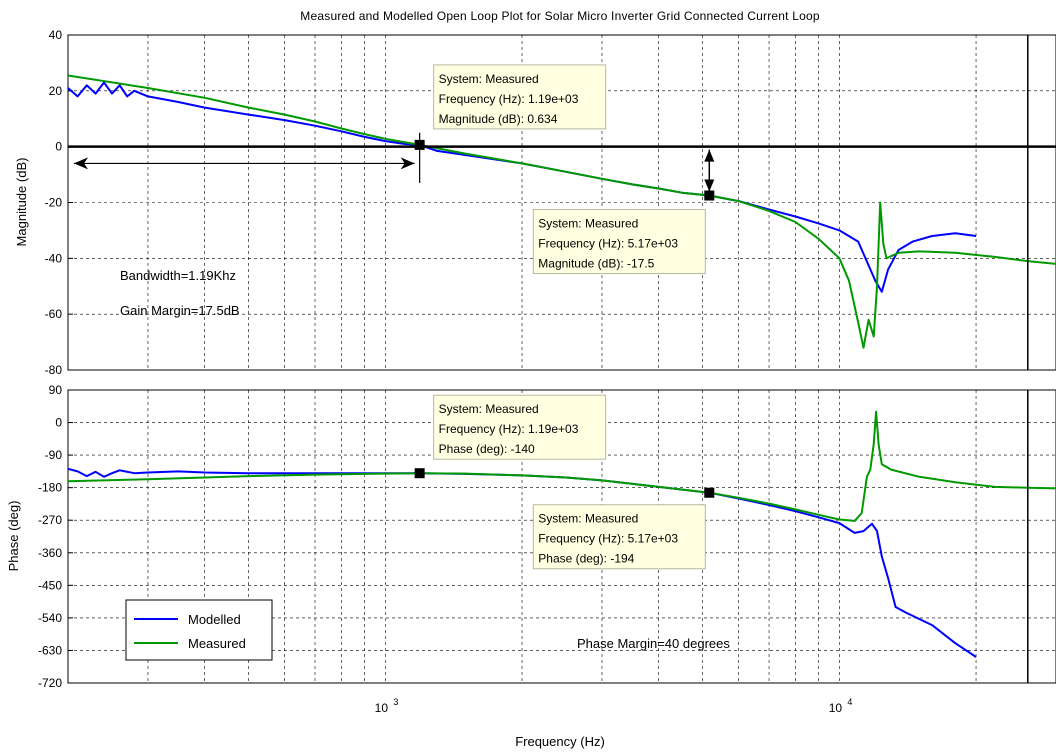  Describe the element at coordinates (178, 275) in the screenshot. I see `annotation-text: Bandwidth=1.19Khz` at that location.